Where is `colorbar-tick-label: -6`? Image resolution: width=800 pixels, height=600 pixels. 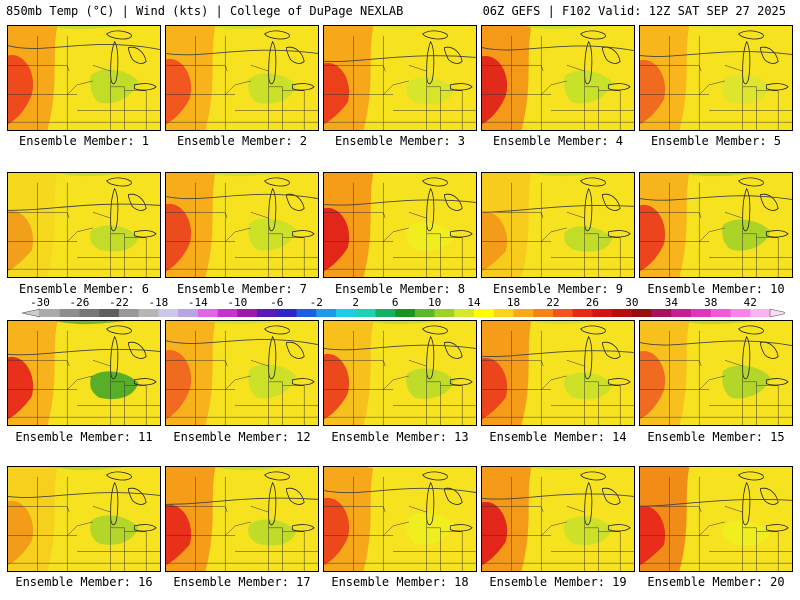
colorbar-tick-label: -6 is located at coordinates (276, 303).